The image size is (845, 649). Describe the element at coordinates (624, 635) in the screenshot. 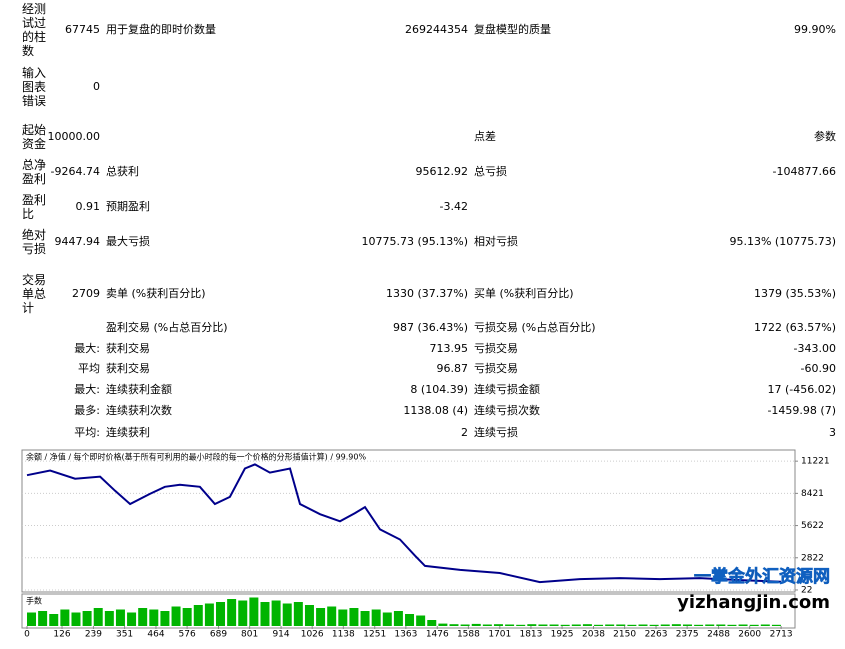

I see `x-tick-label: 2150` at that location.